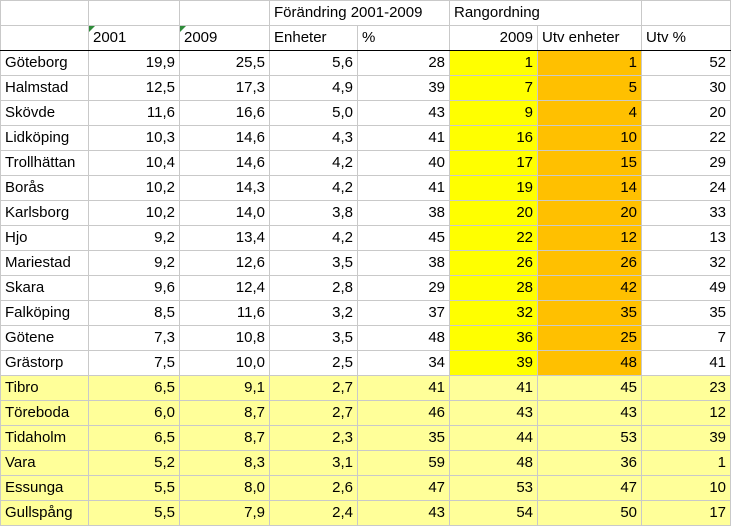  What do you see at coordinates (493, 263) in the screenshot?
I see `cell-rank-2009: 26` at bounding box center [493, 263].